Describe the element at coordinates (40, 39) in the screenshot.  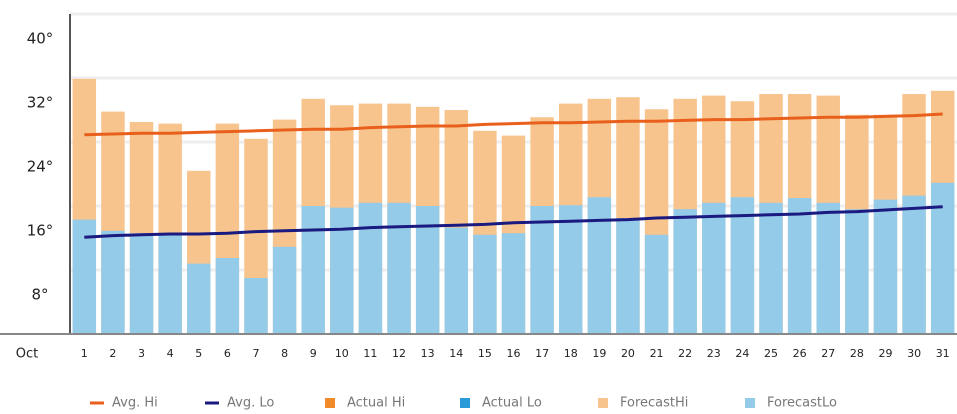
I see `y-tick-label: 40°` at that location.